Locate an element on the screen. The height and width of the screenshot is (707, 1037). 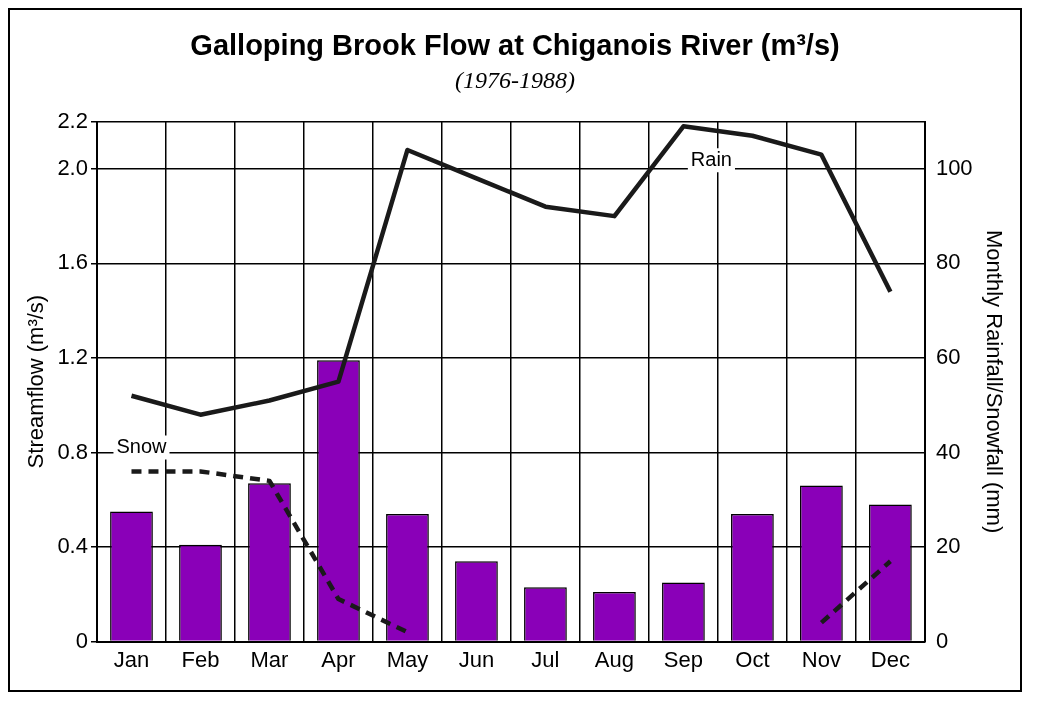
chart-title: Galloping Brook Flow at Chiganois River (m³/s) is located at coordinates (515, 45).